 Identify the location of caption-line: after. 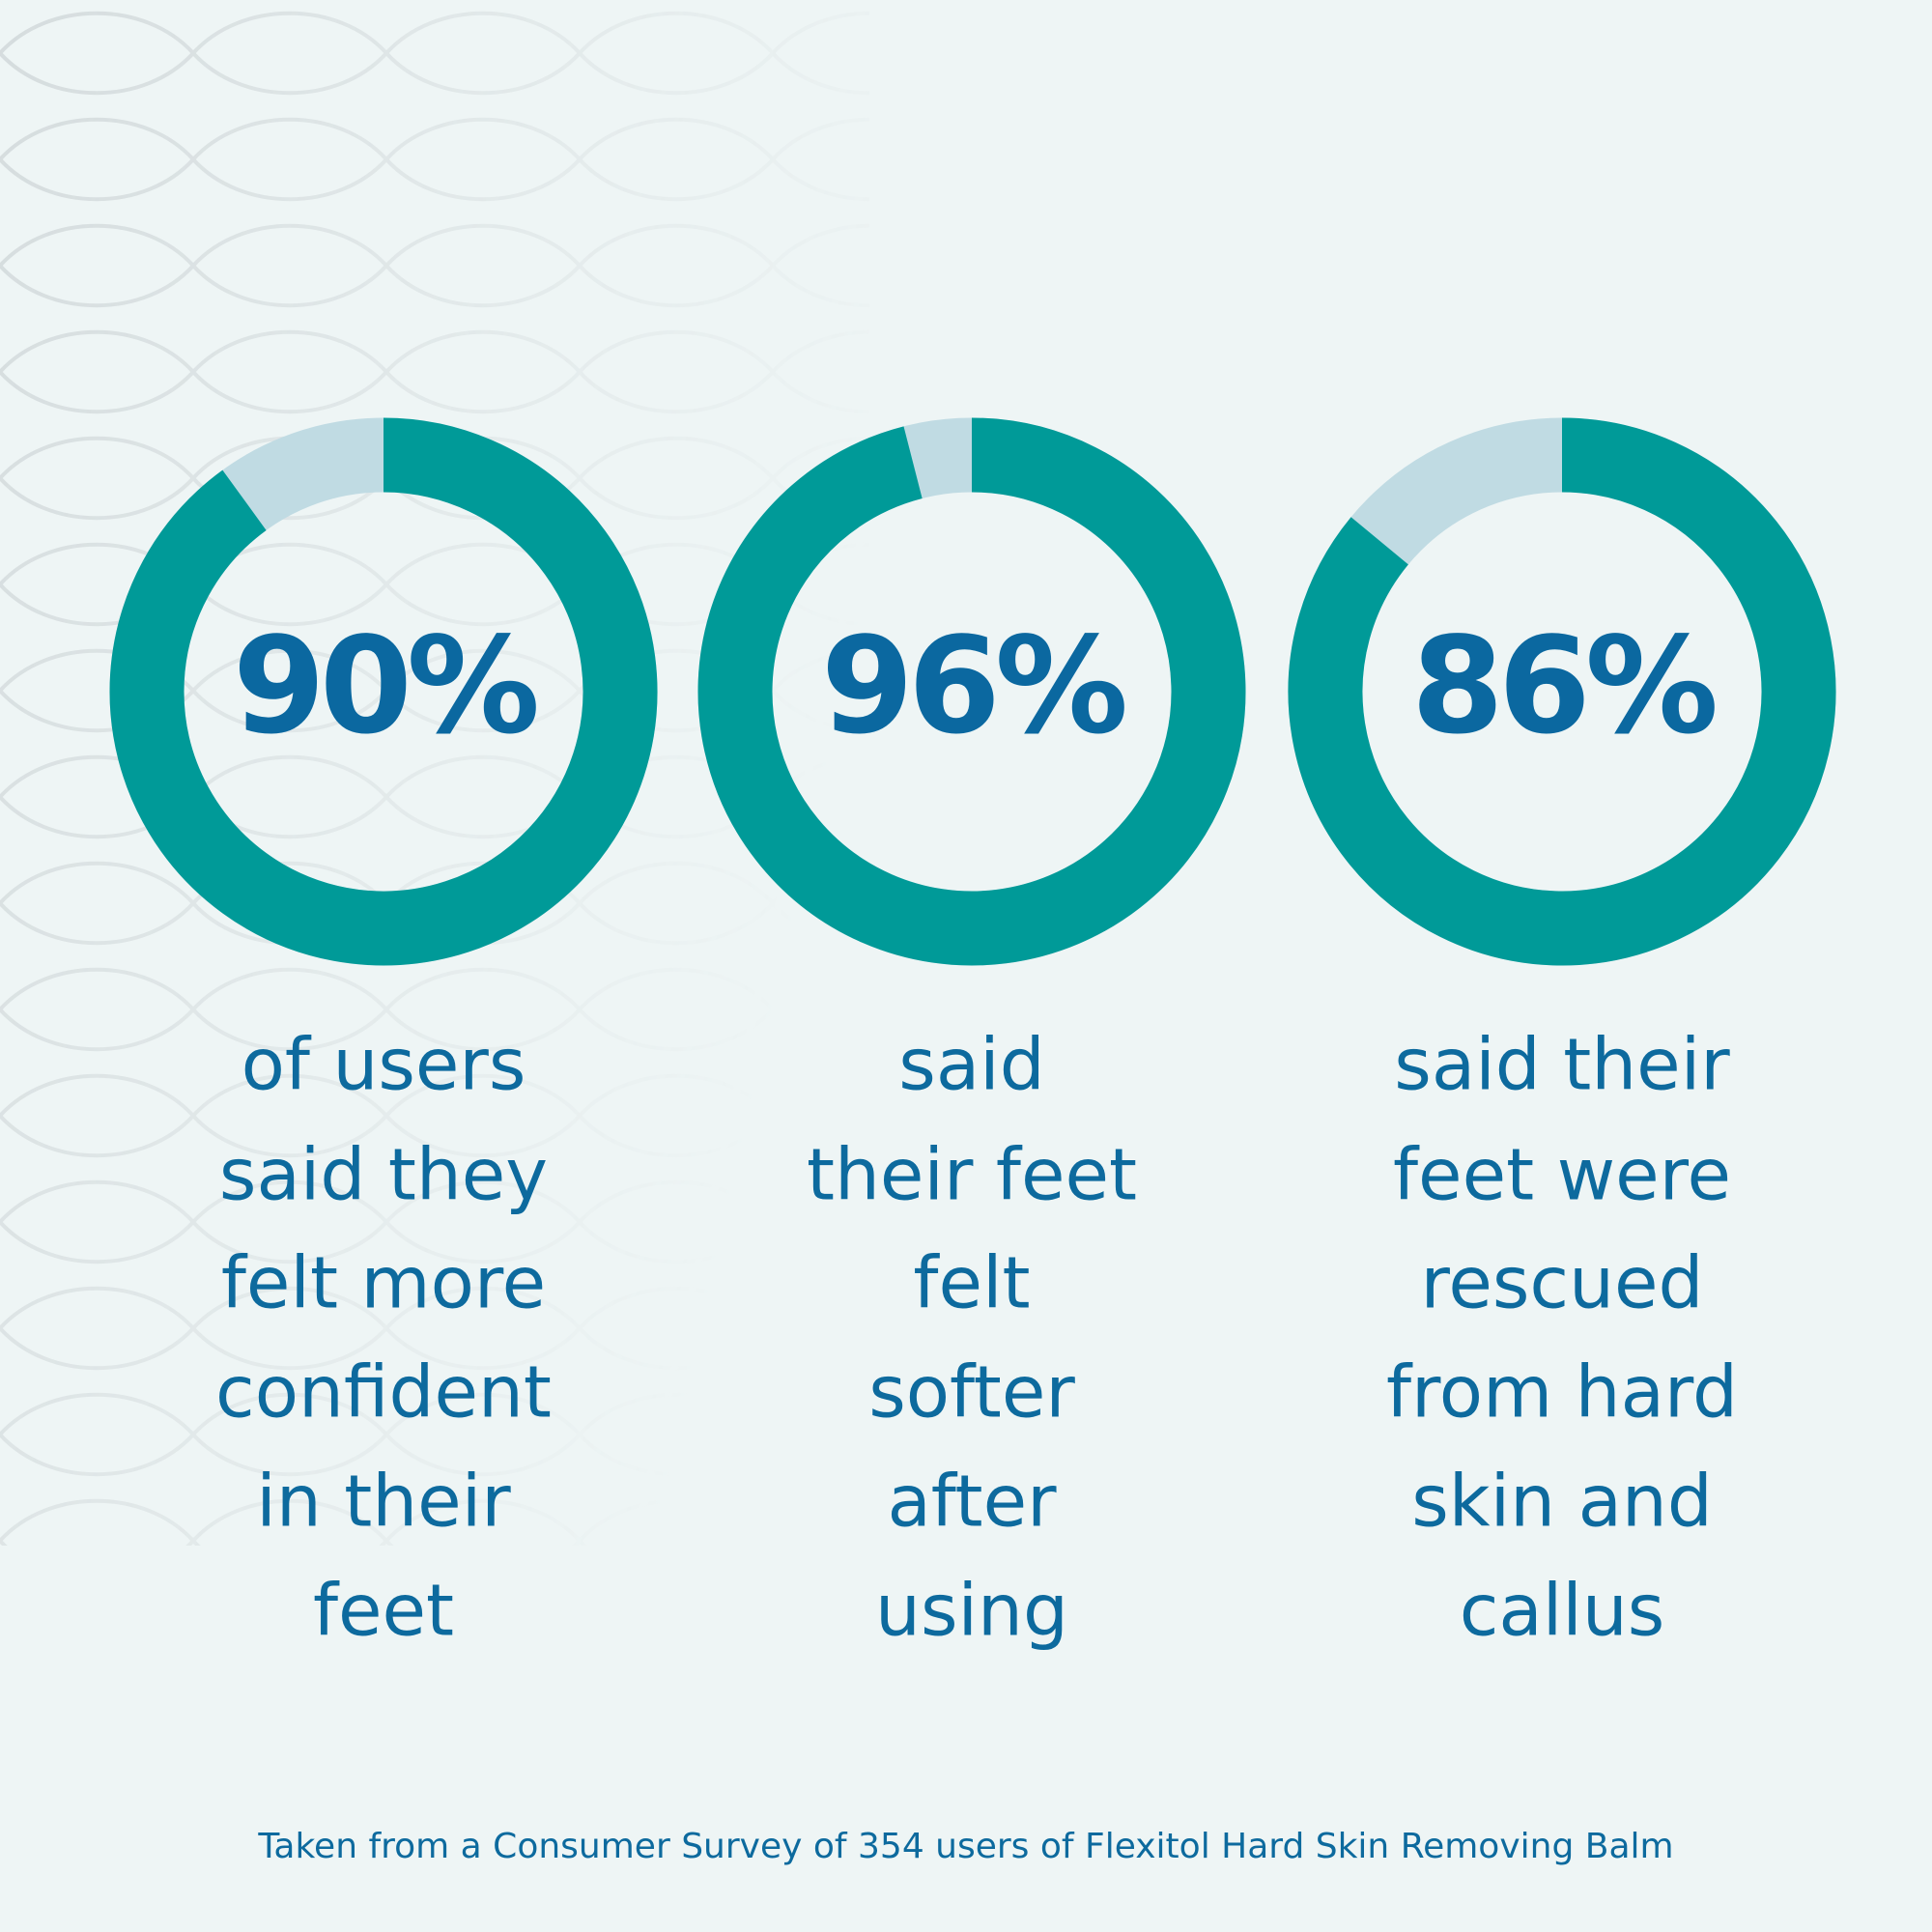
(972, 1502).